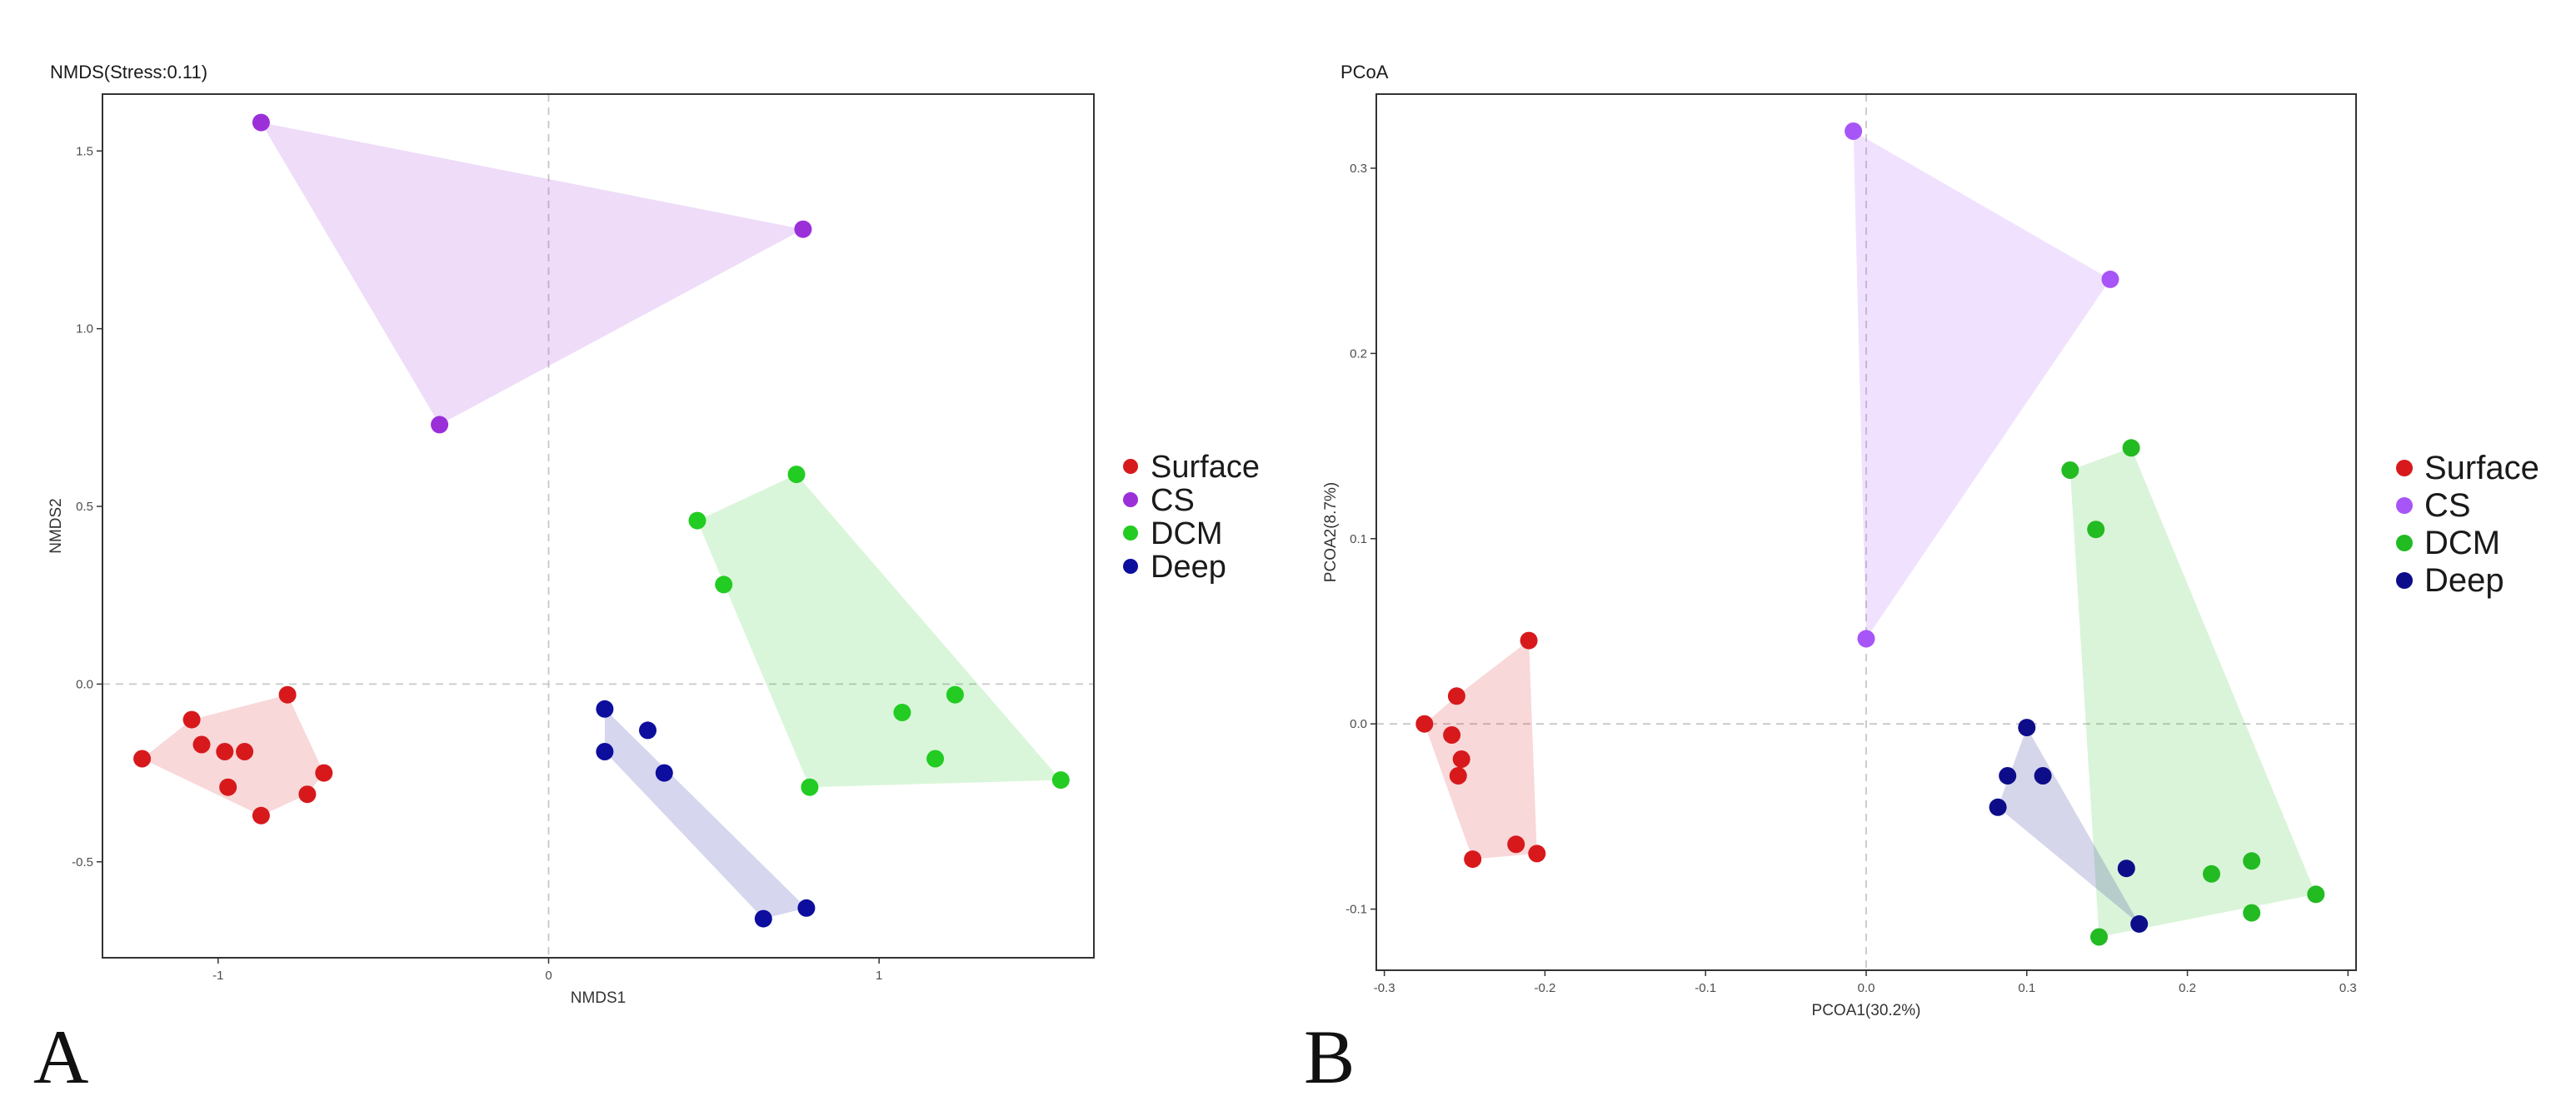 This screenshot has width=2576, height=1101. Describe the element at coordinates (1358, 169) in the screenshot. I see `y-tick-label: 0.3` at that location.